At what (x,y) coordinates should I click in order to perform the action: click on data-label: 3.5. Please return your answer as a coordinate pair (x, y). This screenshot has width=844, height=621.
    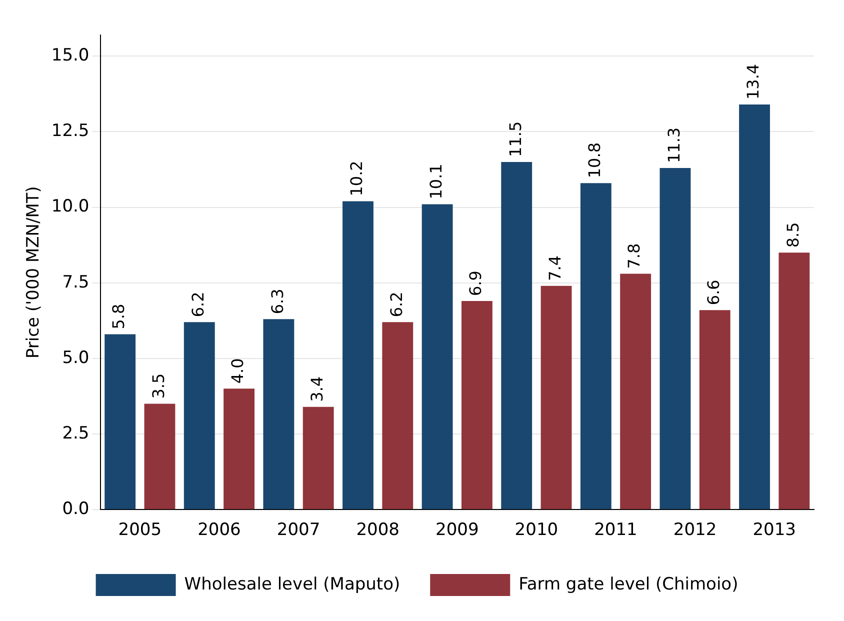
    Looking at the image, I should click on (158, 386).